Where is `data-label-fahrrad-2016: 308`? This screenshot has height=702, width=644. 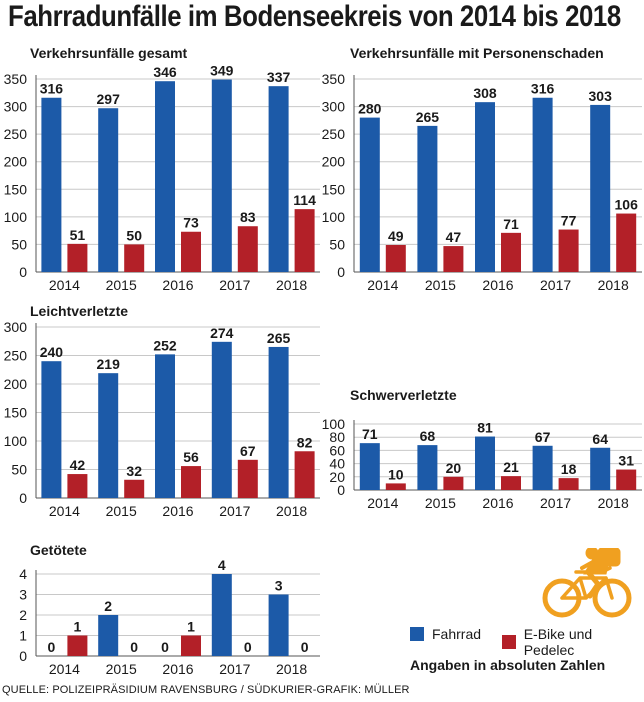
data-label-fahrrad-2016: 308 is located at coordinates (485, 93).